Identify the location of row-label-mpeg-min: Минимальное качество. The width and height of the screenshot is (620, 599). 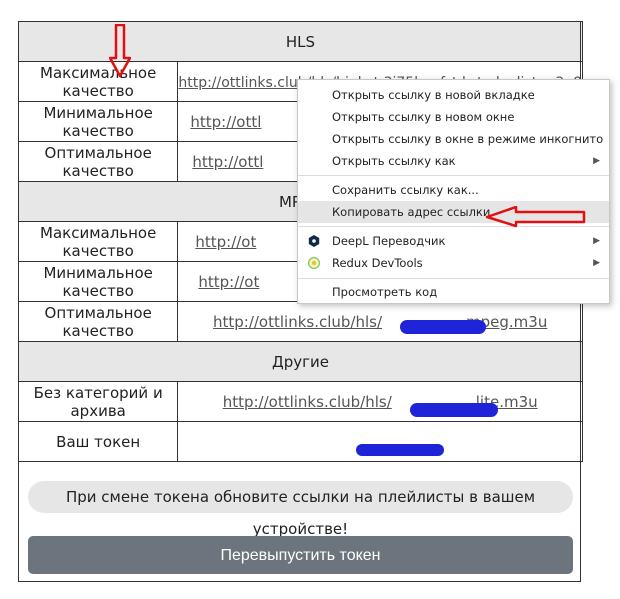
(98, 281).